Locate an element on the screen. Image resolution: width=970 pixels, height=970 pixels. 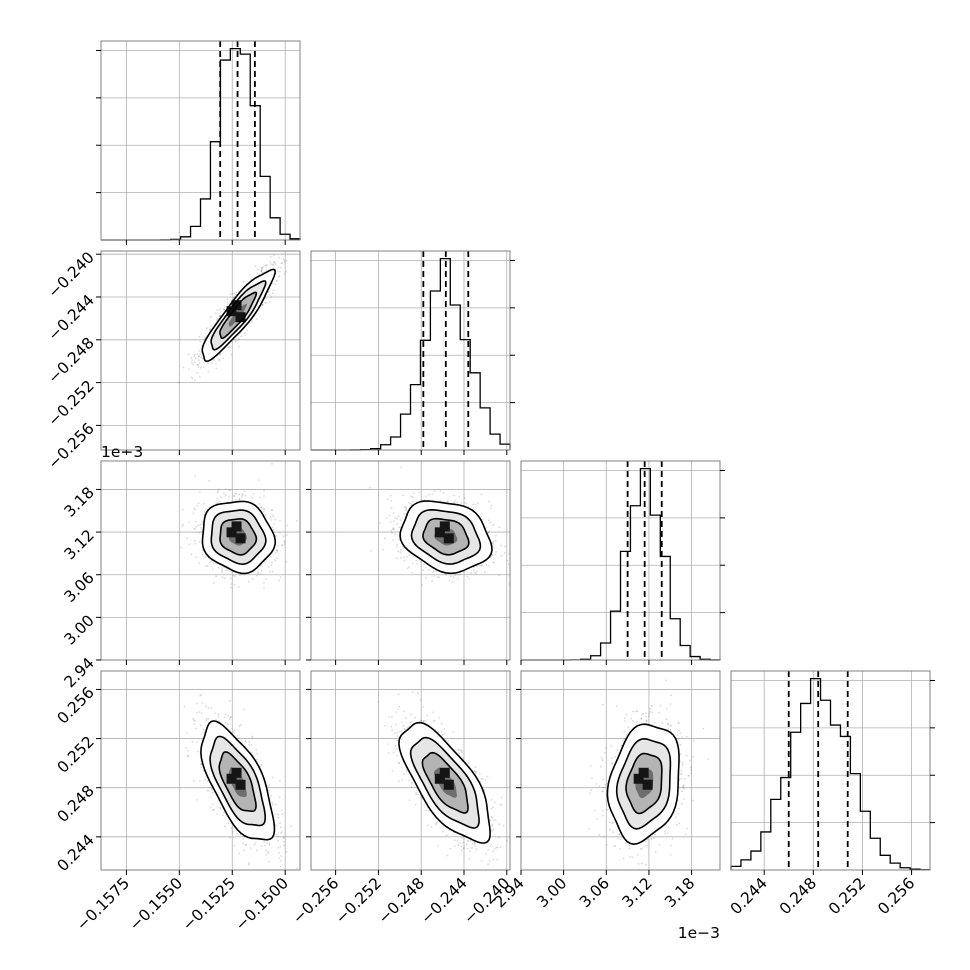
subplot-2-0: 2.943.003.063.123.18 is located at coordinates (181, 575).